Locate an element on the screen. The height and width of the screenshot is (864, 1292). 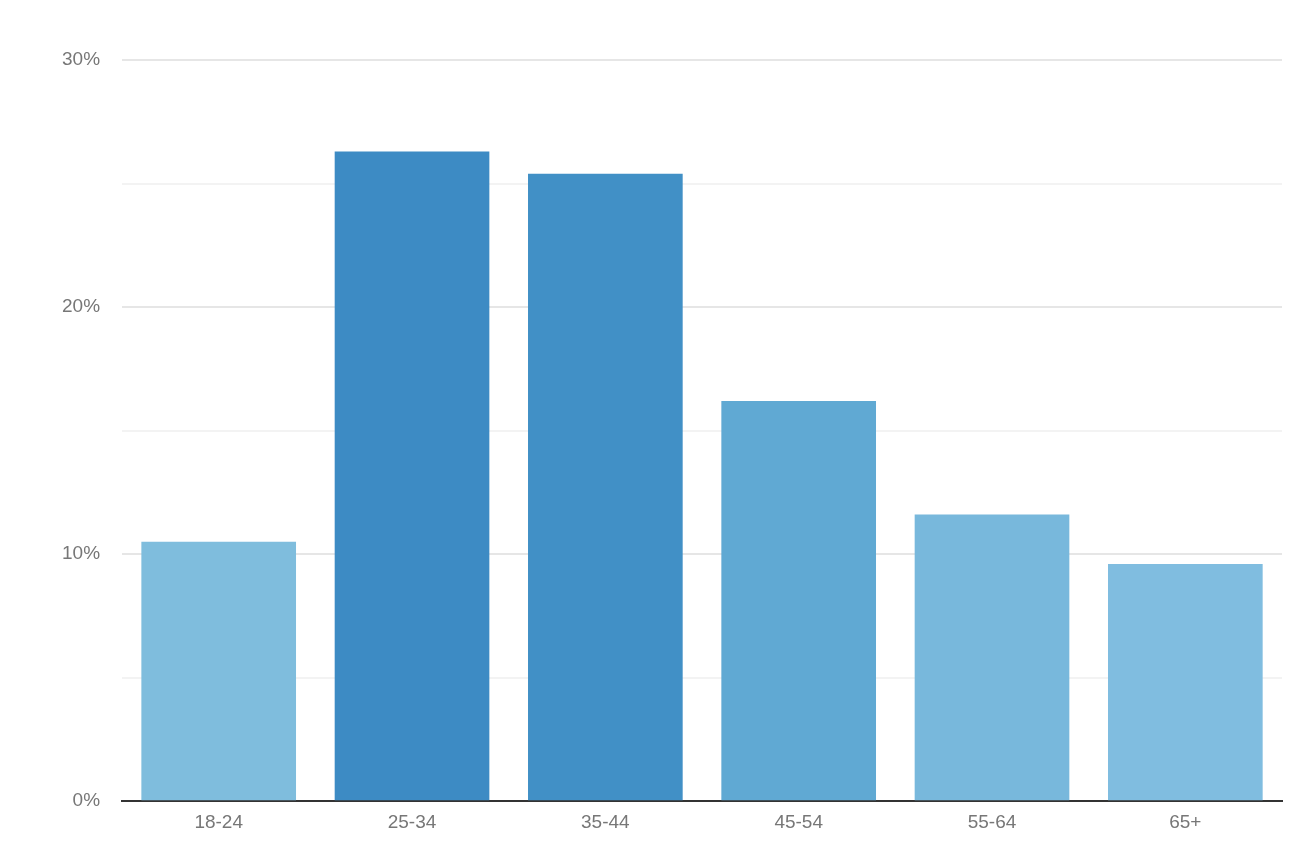
y-tick-label: 20% is located at coordinates (81, 306).